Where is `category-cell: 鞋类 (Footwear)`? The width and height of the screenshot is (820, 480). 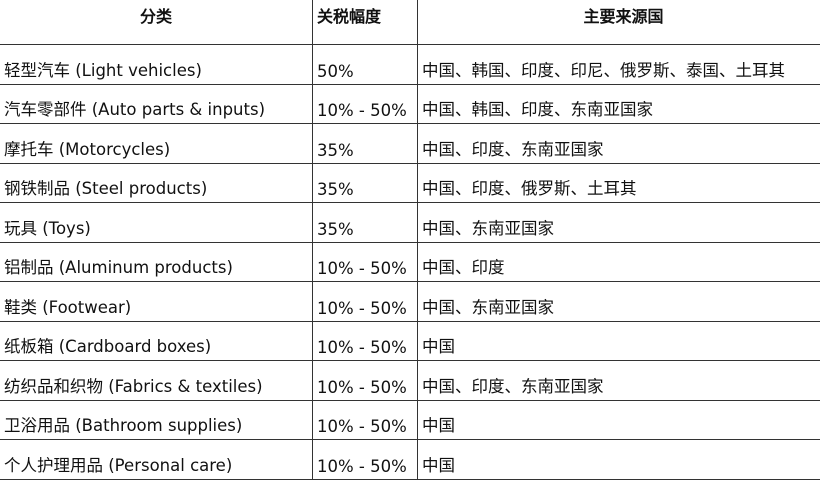
category-cell: 鞋类 (Footwear) is located at coordinates (156, 302).